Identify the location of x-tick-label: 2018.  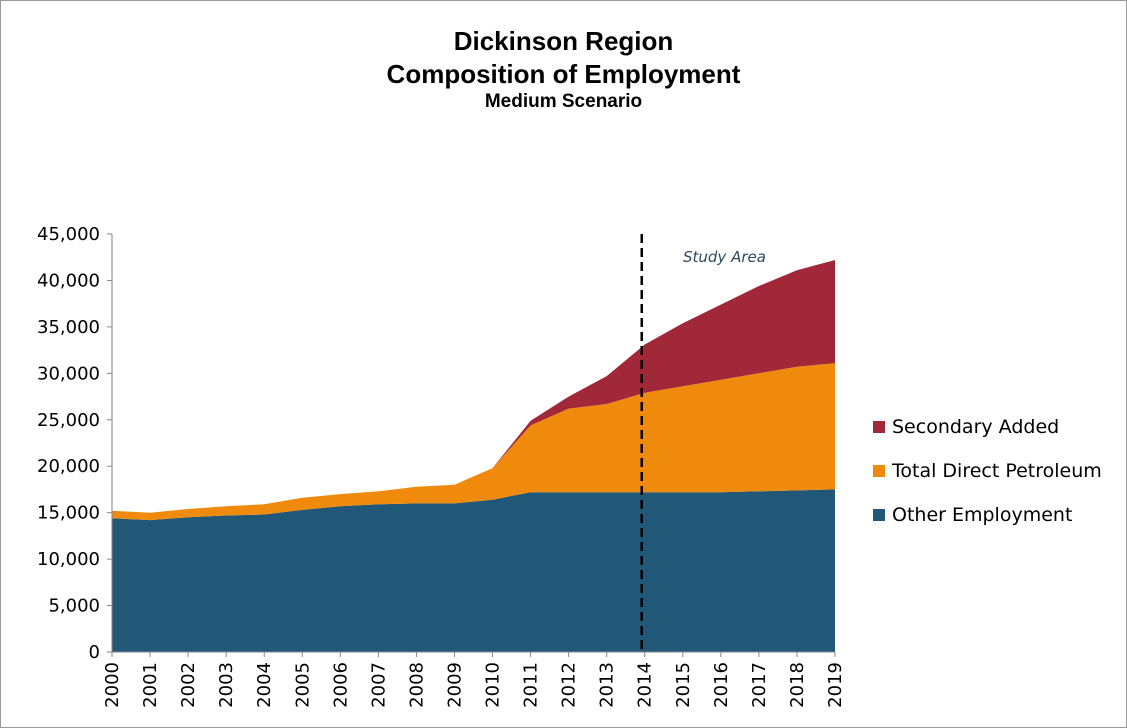
(797, 685).